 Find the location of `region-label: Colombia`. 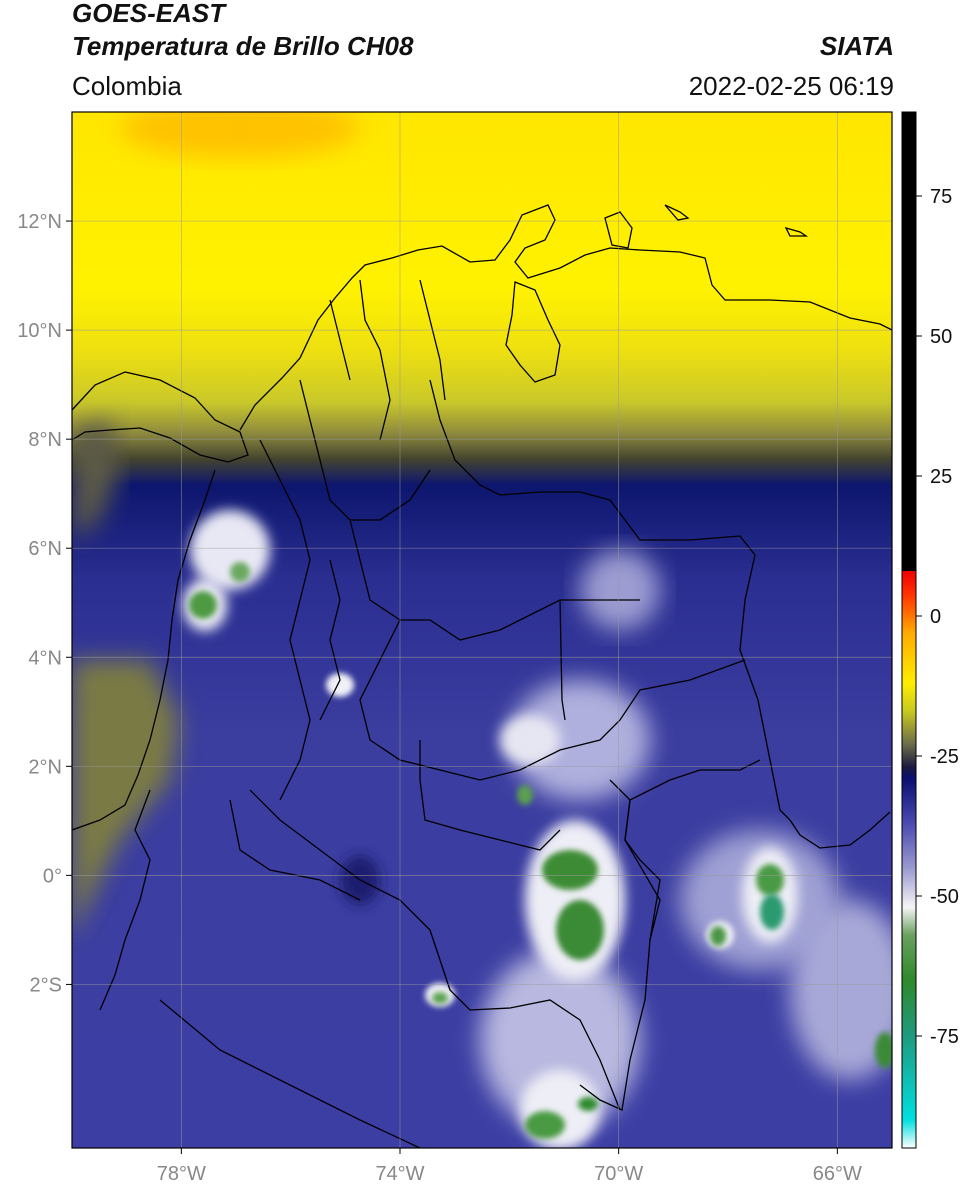

region-label: Colombia is located at coordinates (127, 86).